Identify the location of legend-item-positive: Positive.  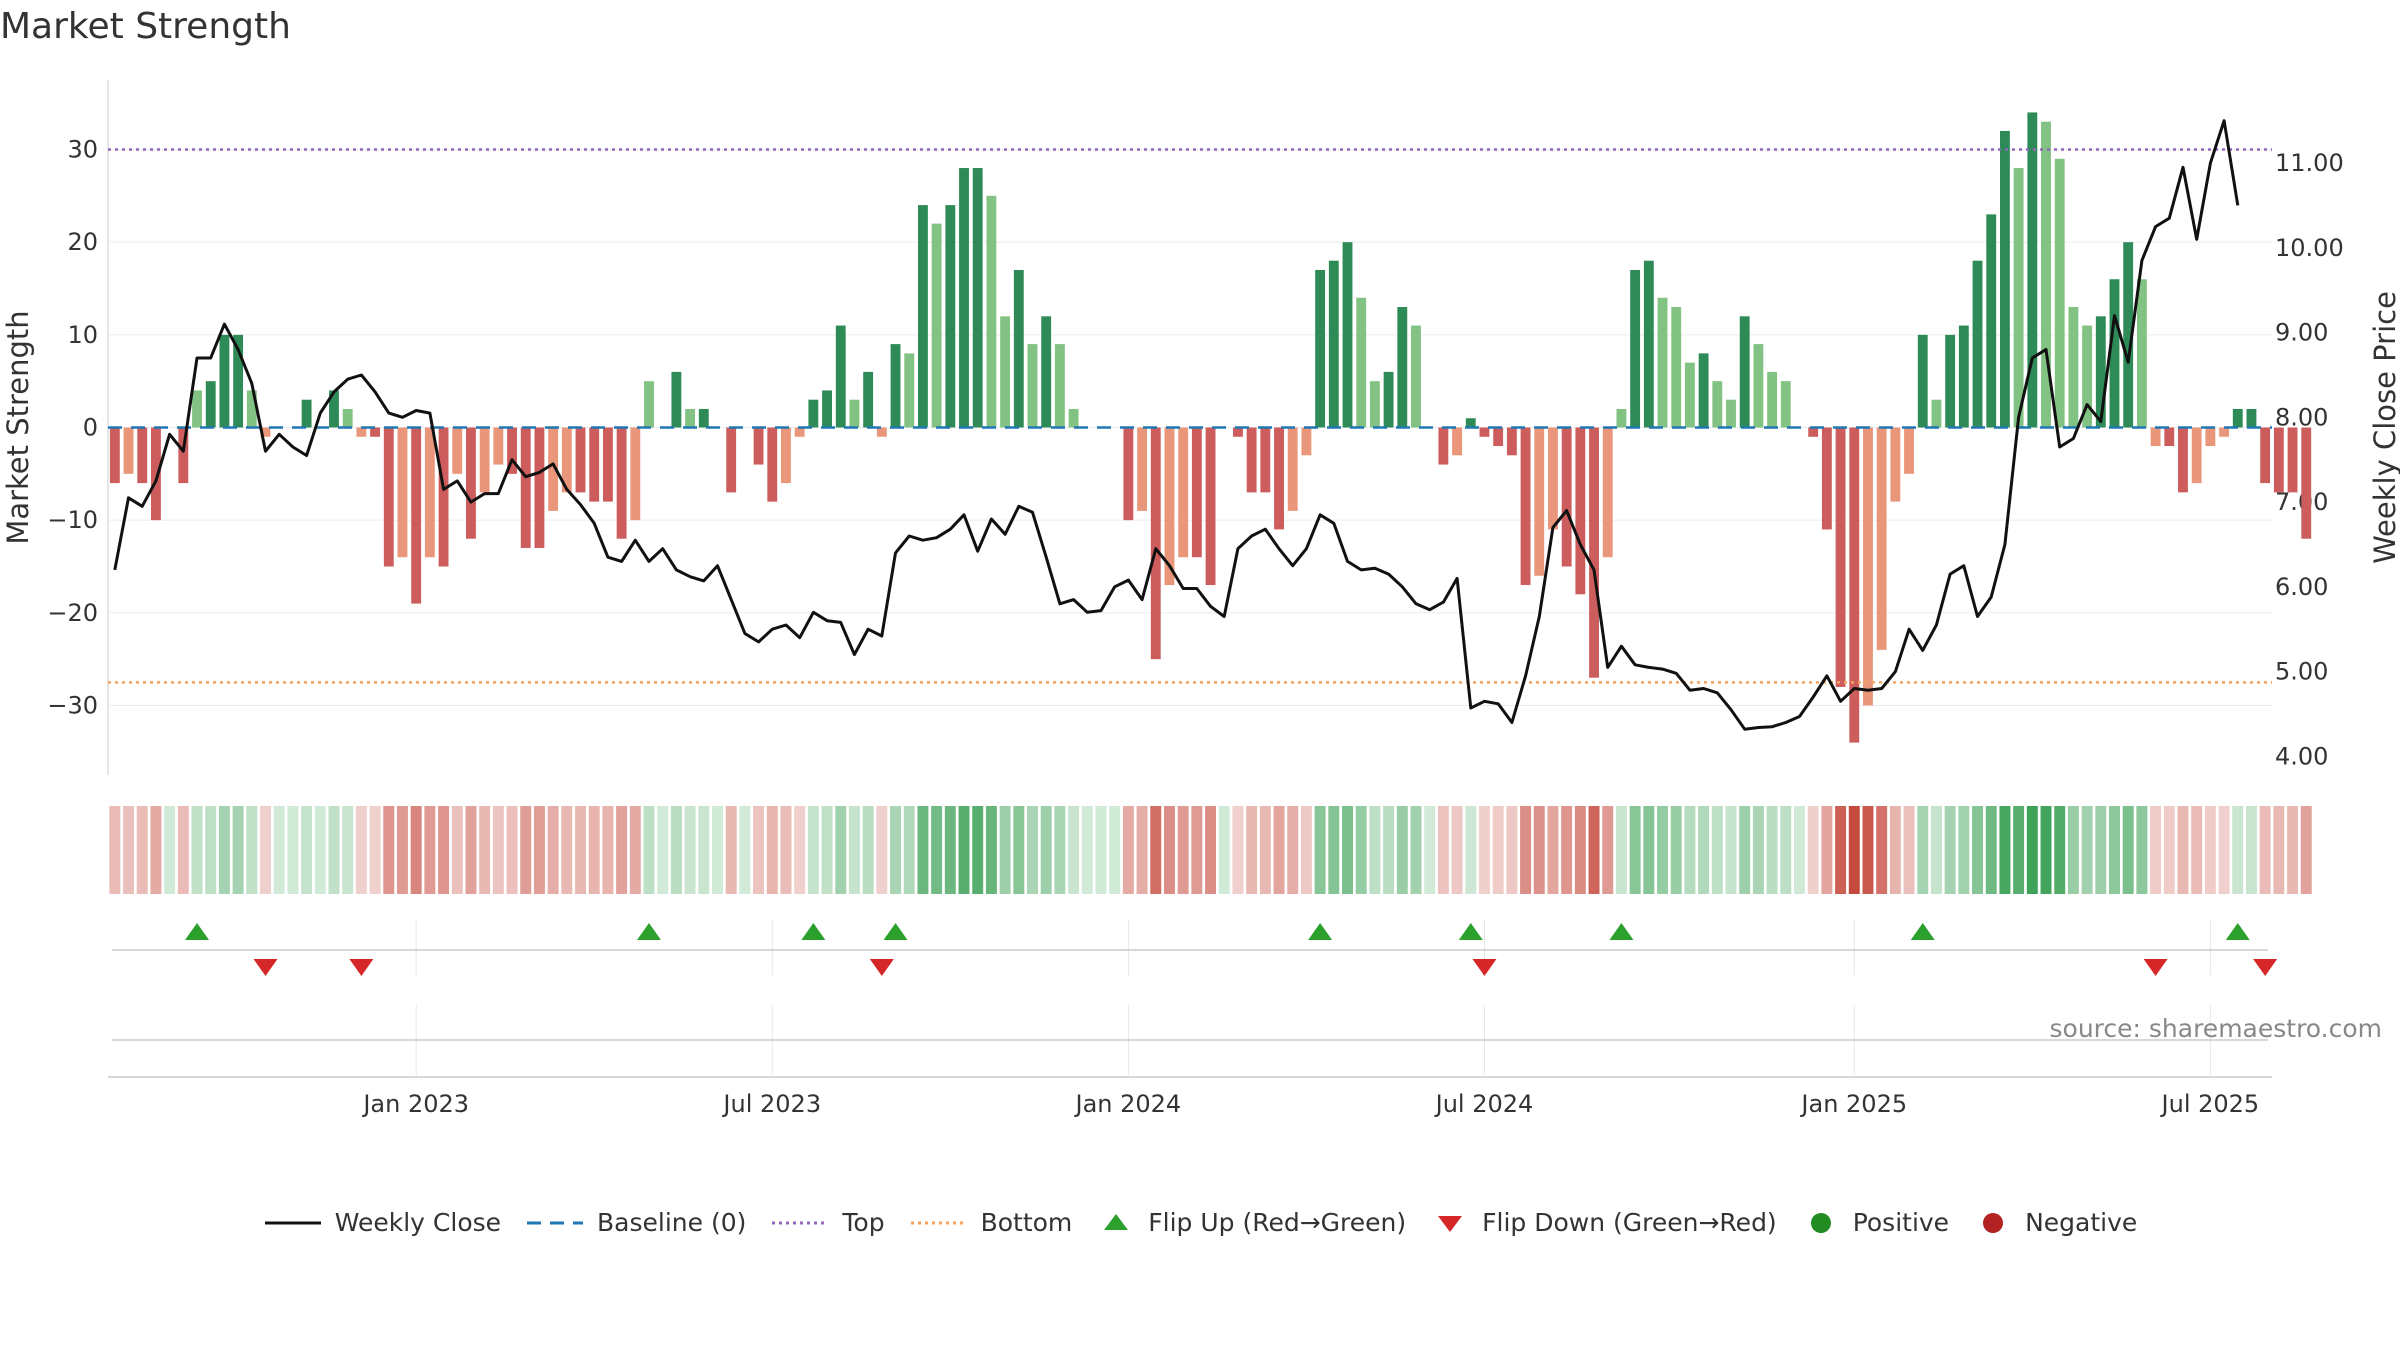
(1875, 1222).